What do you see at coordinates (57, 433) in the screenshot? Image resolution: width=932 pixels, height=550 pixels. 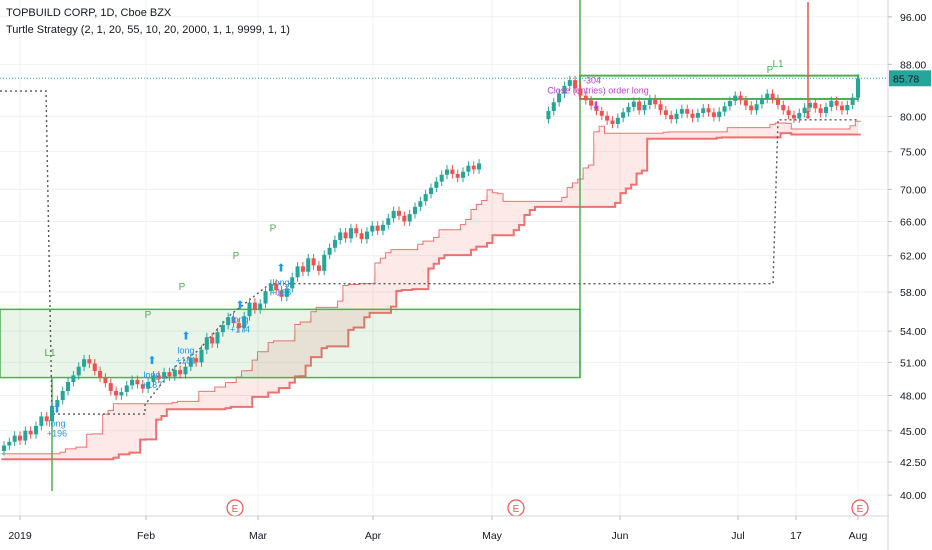 I see `entry-value: +196` at bounding box center [57, 433].